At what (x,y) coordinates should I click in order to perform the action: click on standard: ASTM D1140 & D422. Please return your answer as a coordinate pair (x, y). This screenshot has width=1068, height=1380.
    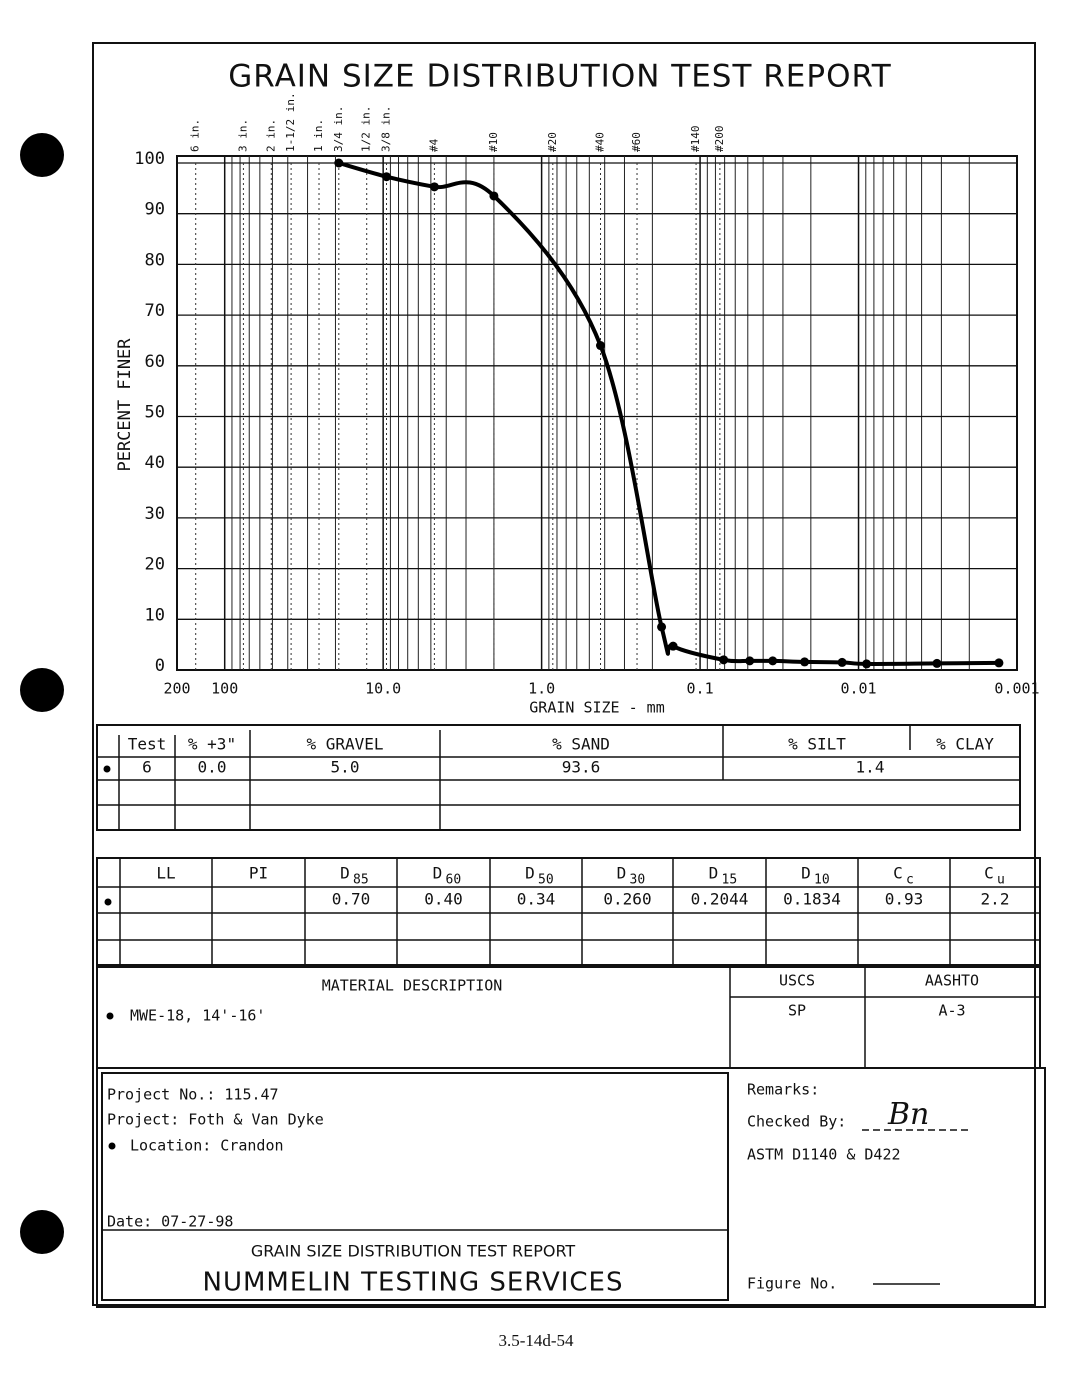
    Looking at the image, I should click on (824, 1155).